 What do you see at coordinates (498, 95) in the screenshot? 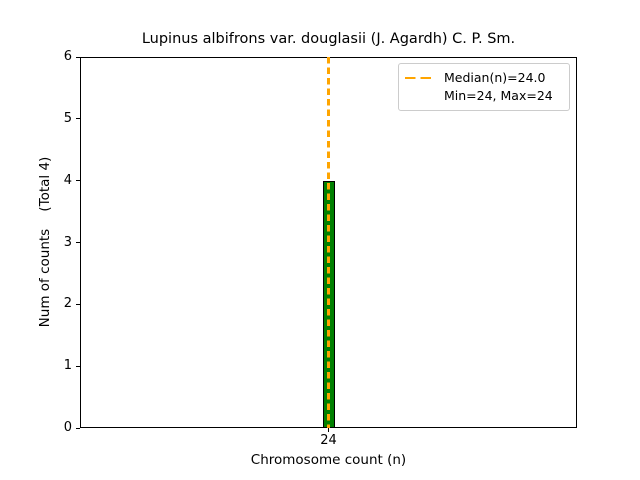
I see `legend-label-minmax: Min=24, Max=24` at bounding box center [498, 95].